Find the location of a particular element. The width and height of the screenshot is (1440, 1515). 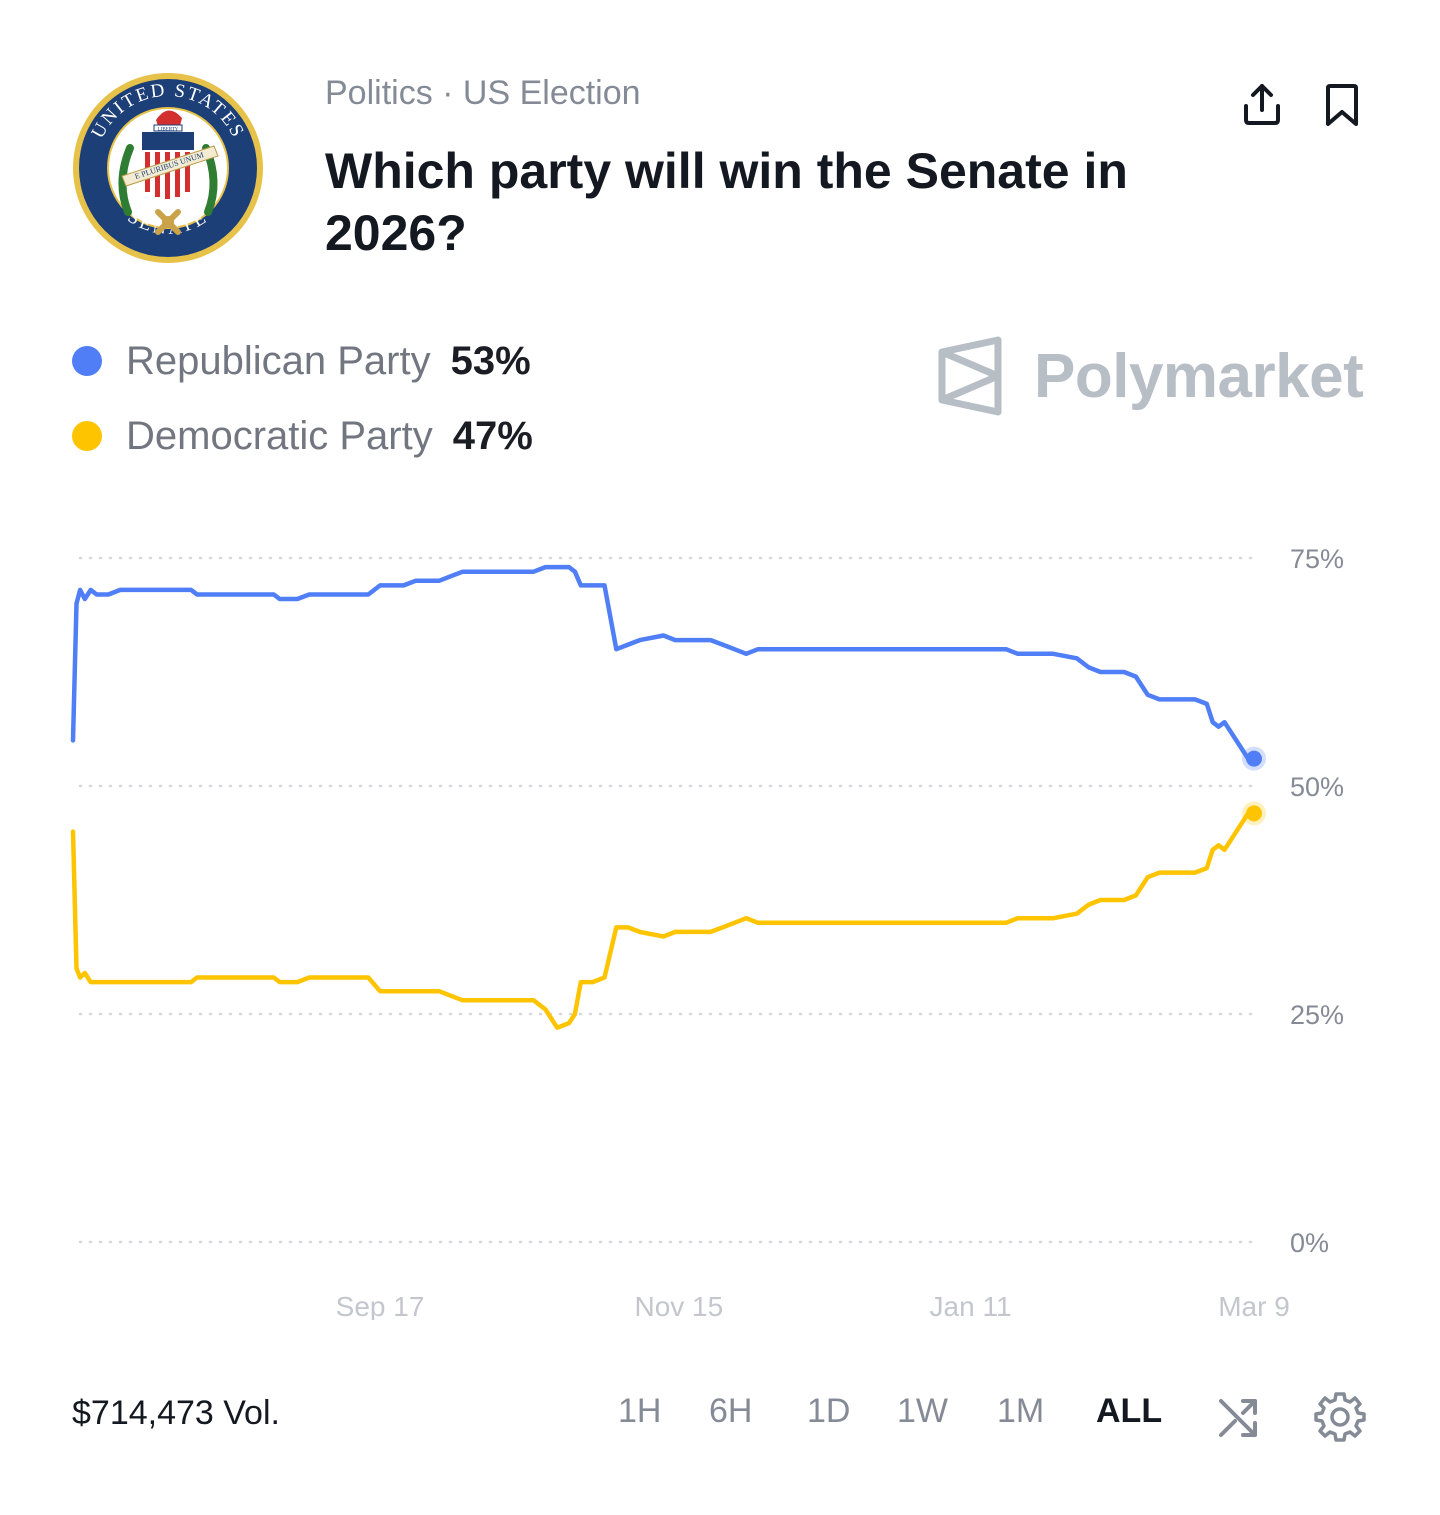

volume-label: $714,473 Vol. is located at coordinates (176, 1413).